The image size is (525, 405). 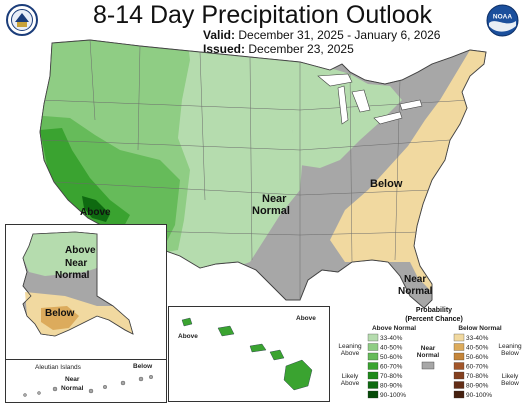 I want to click on above-60-70-region, so click(x=85, y=179).